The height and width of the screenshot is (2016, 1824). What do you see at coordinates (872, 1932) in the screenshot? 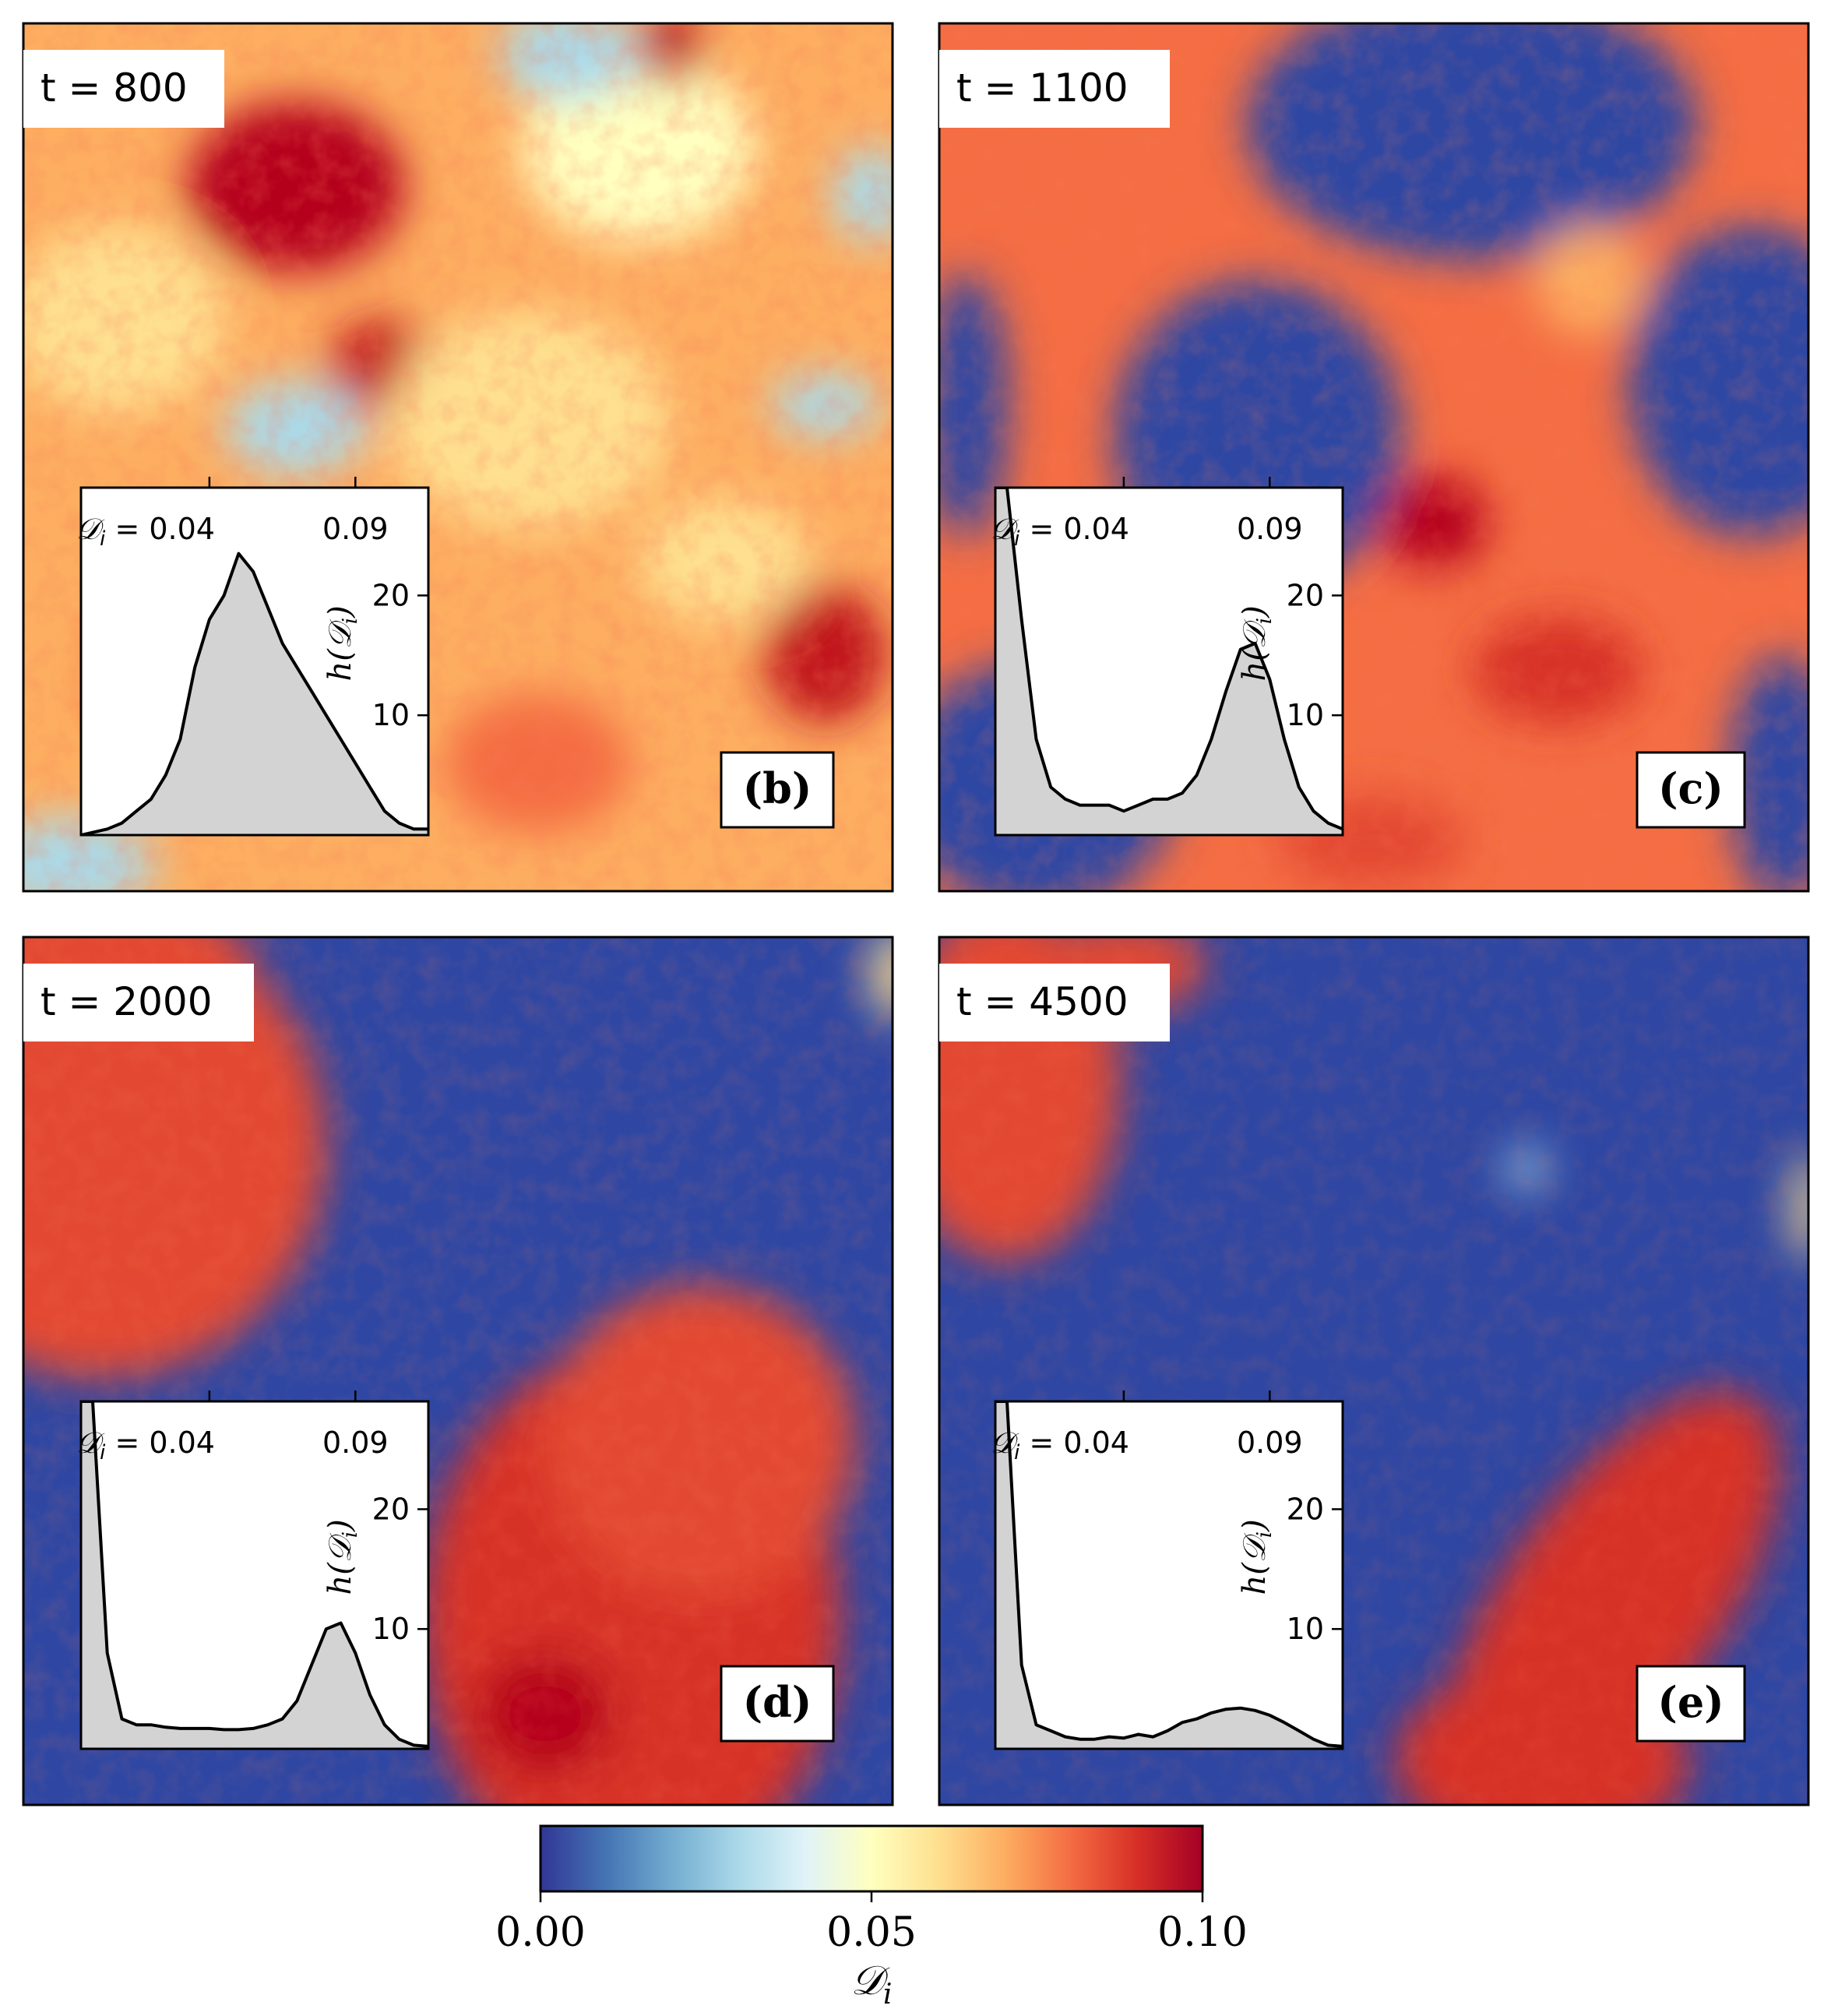
I see `colorbar-tick-label: 0.05` at bounding box center [872, 1932].